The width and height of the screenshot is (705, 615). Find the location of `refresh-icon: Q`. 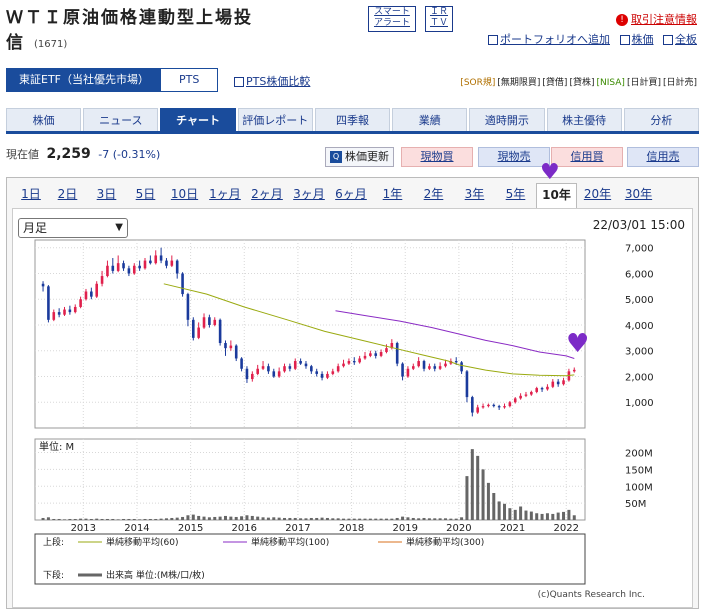

refresh-icon: Q is located at coordinates (336, 157).